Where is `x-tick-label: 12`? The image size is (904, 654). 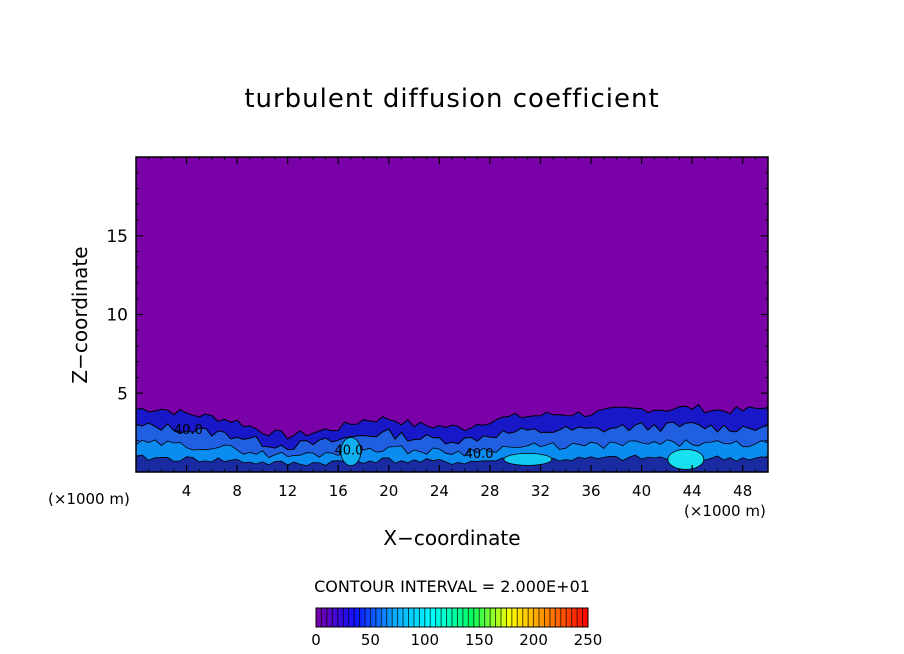
x-tick-label: 12 is located at coordinates (287, 491).